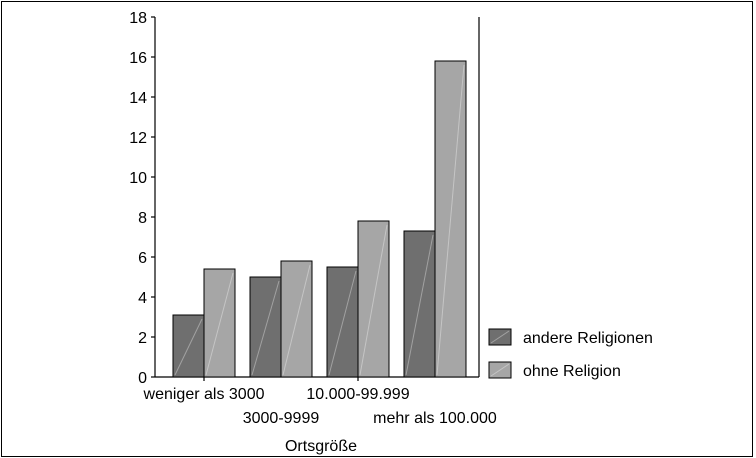 This screenshot has width=756, height=458. What do you see at coordinates (138, 98) in the screenshot?
I see `y-tick-label: 14` at bounding box center [138, 98].